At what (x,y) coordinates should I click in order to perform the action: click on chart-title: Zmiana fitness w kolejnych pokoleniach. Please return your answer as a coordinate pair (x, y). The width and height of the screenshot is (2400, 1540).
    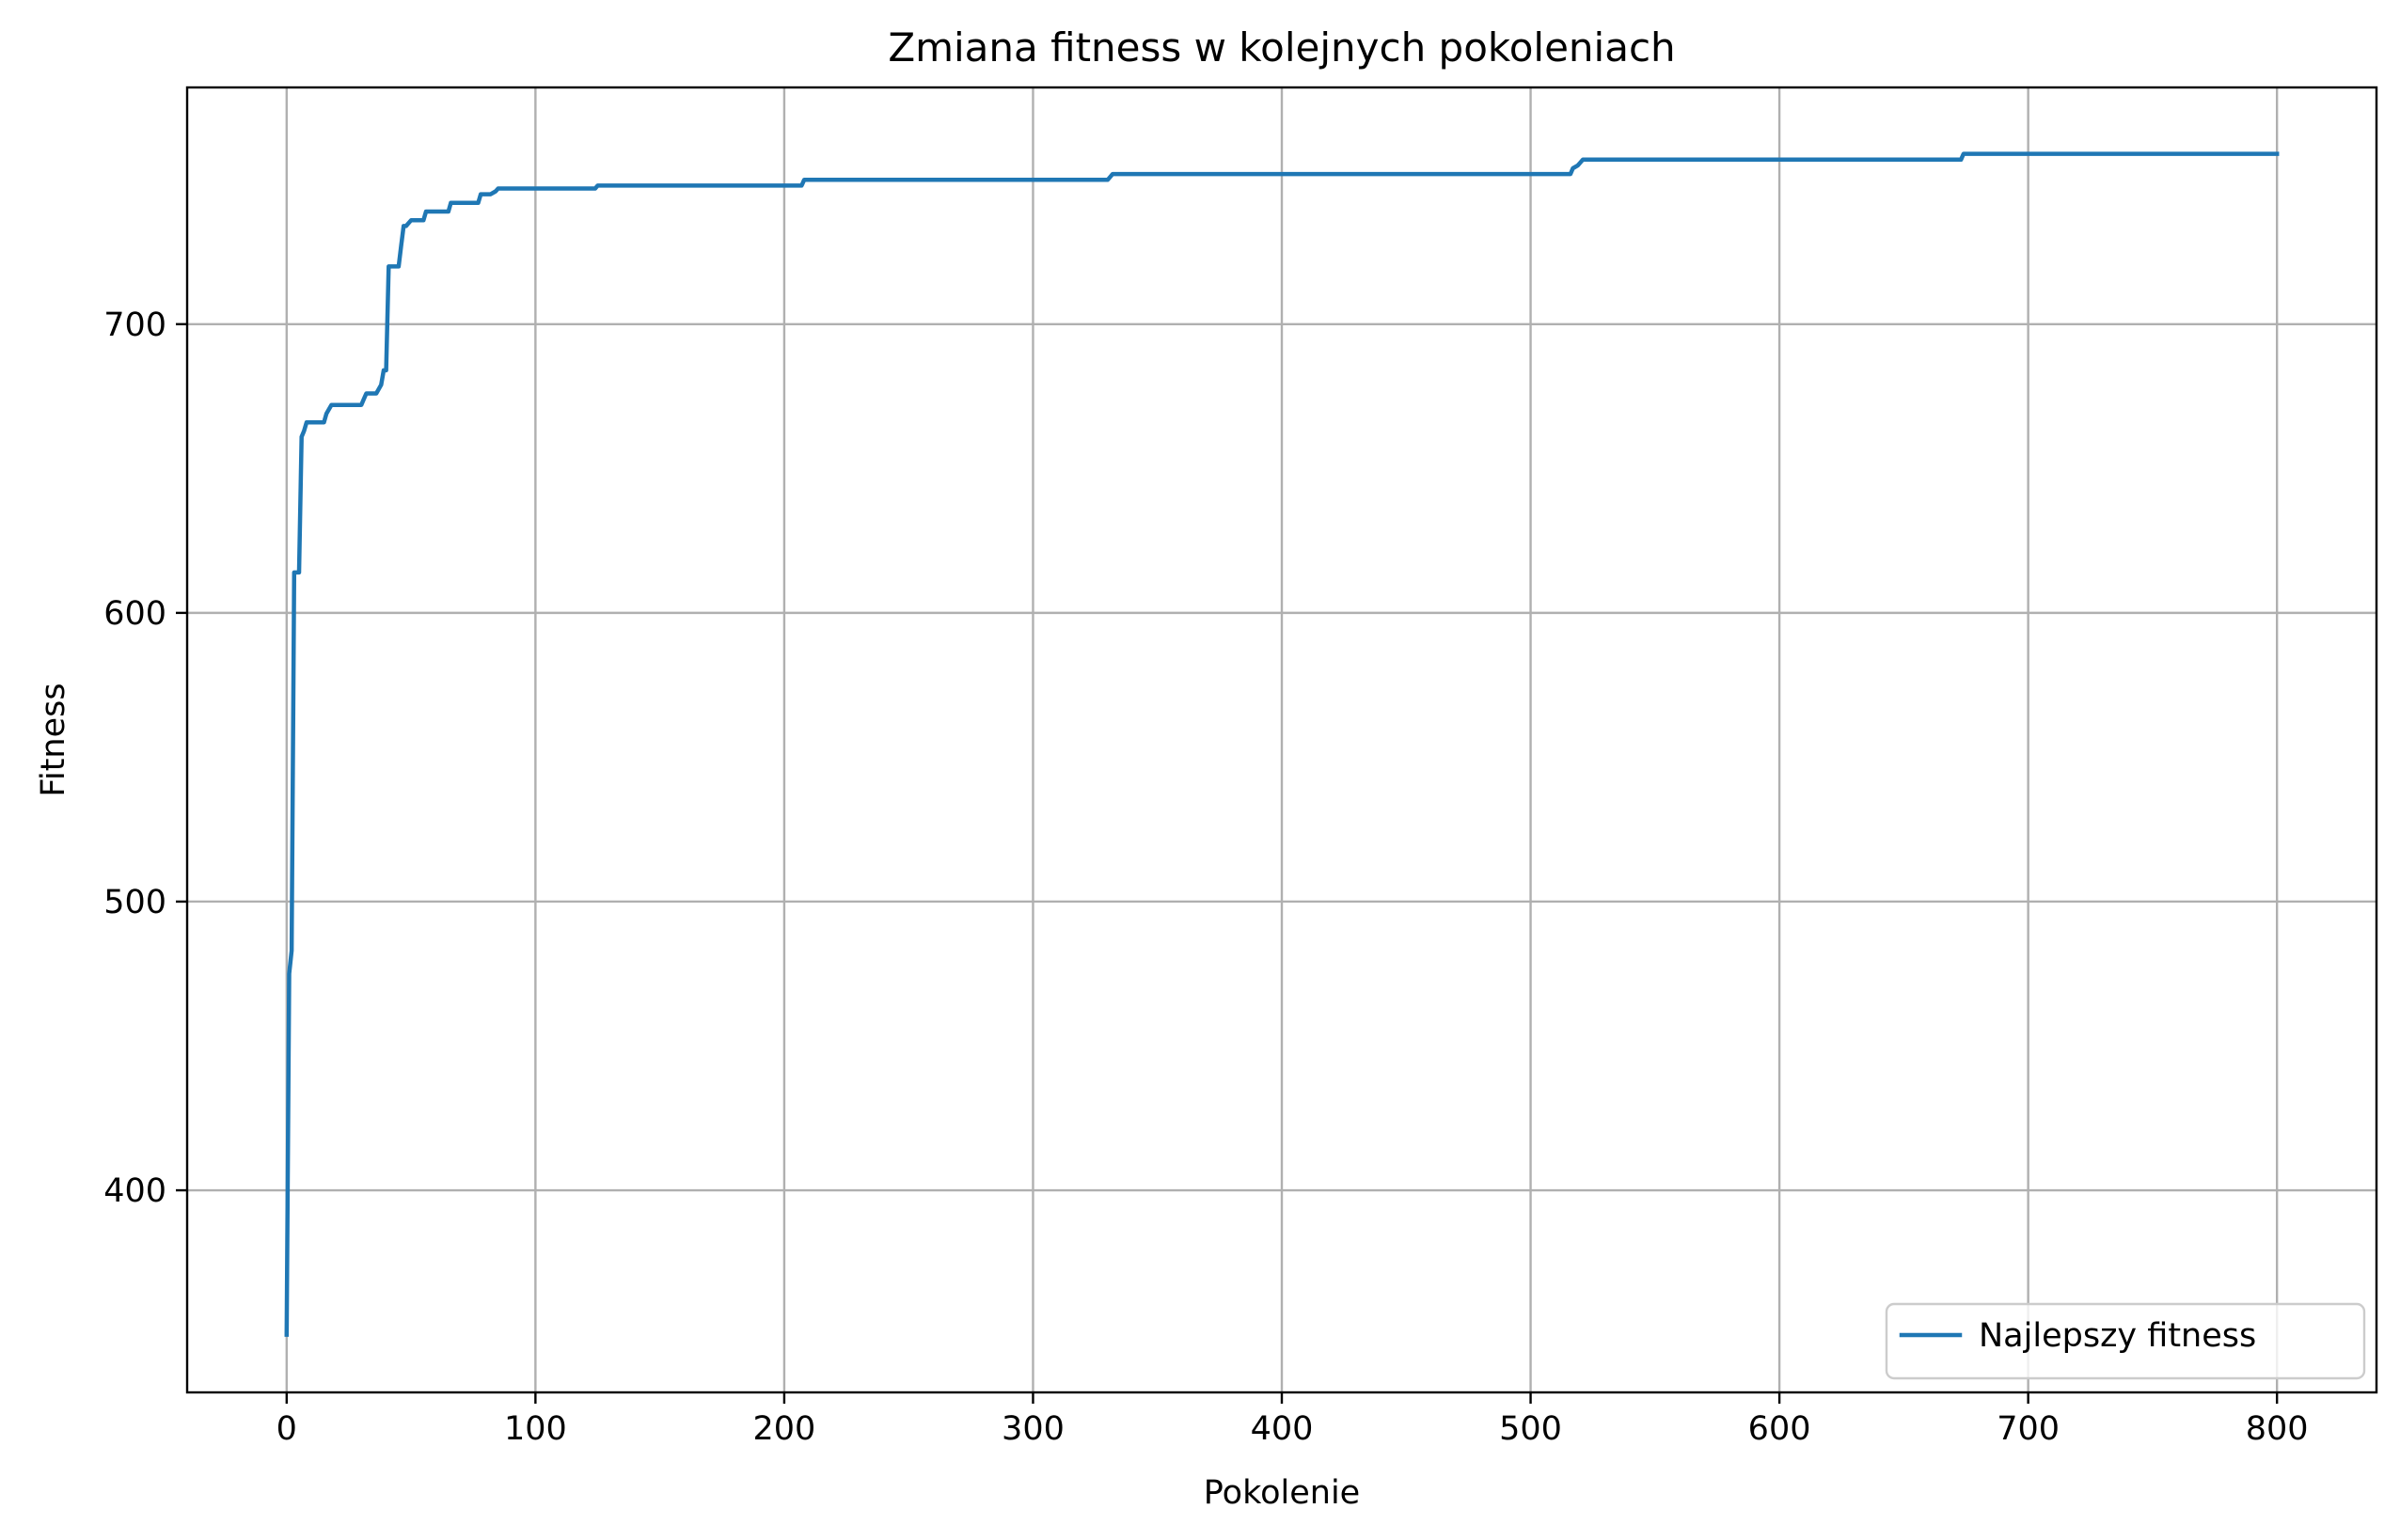
    Looking at the image, I should click on (1281, 47).